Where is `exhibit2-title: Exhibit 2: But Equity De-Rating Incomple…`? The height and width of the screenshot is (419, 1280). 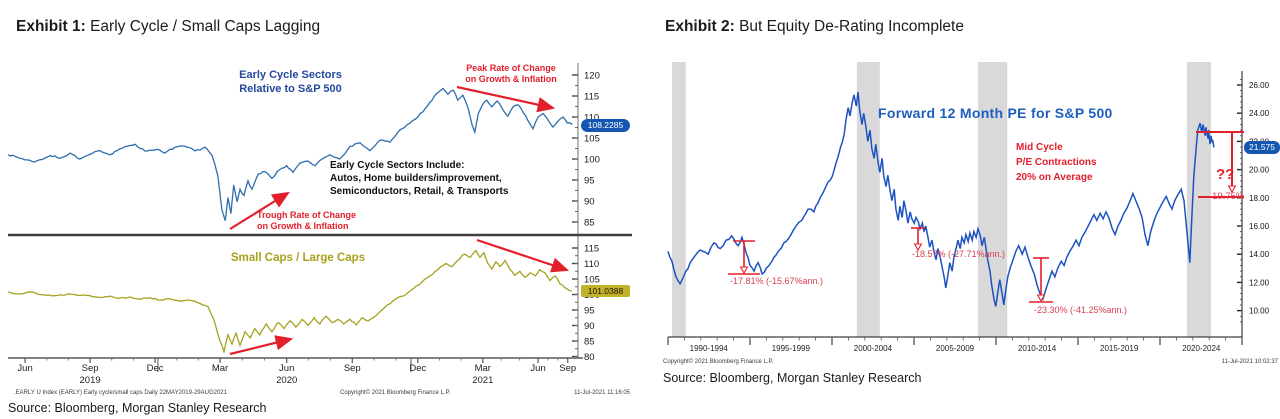 exhibit2-title: Exhibit 2: But Equity De-Rating Incomple… is located at coordinates (814, 27).